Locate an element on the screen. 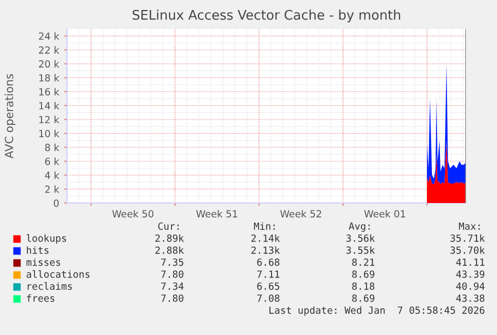 Image resolution: width=497 pixels, height=335 pixels. text: Cur: is located at coordinates (168, 226).